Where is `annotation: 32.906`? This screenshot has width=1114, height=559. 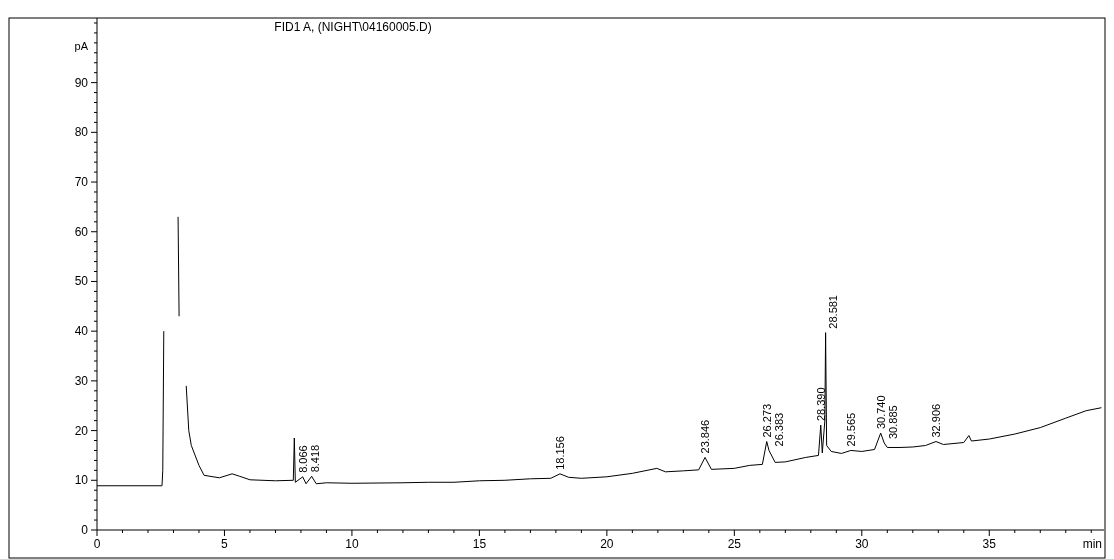
annotation: 32.906 is located at coordinates (936, 420).